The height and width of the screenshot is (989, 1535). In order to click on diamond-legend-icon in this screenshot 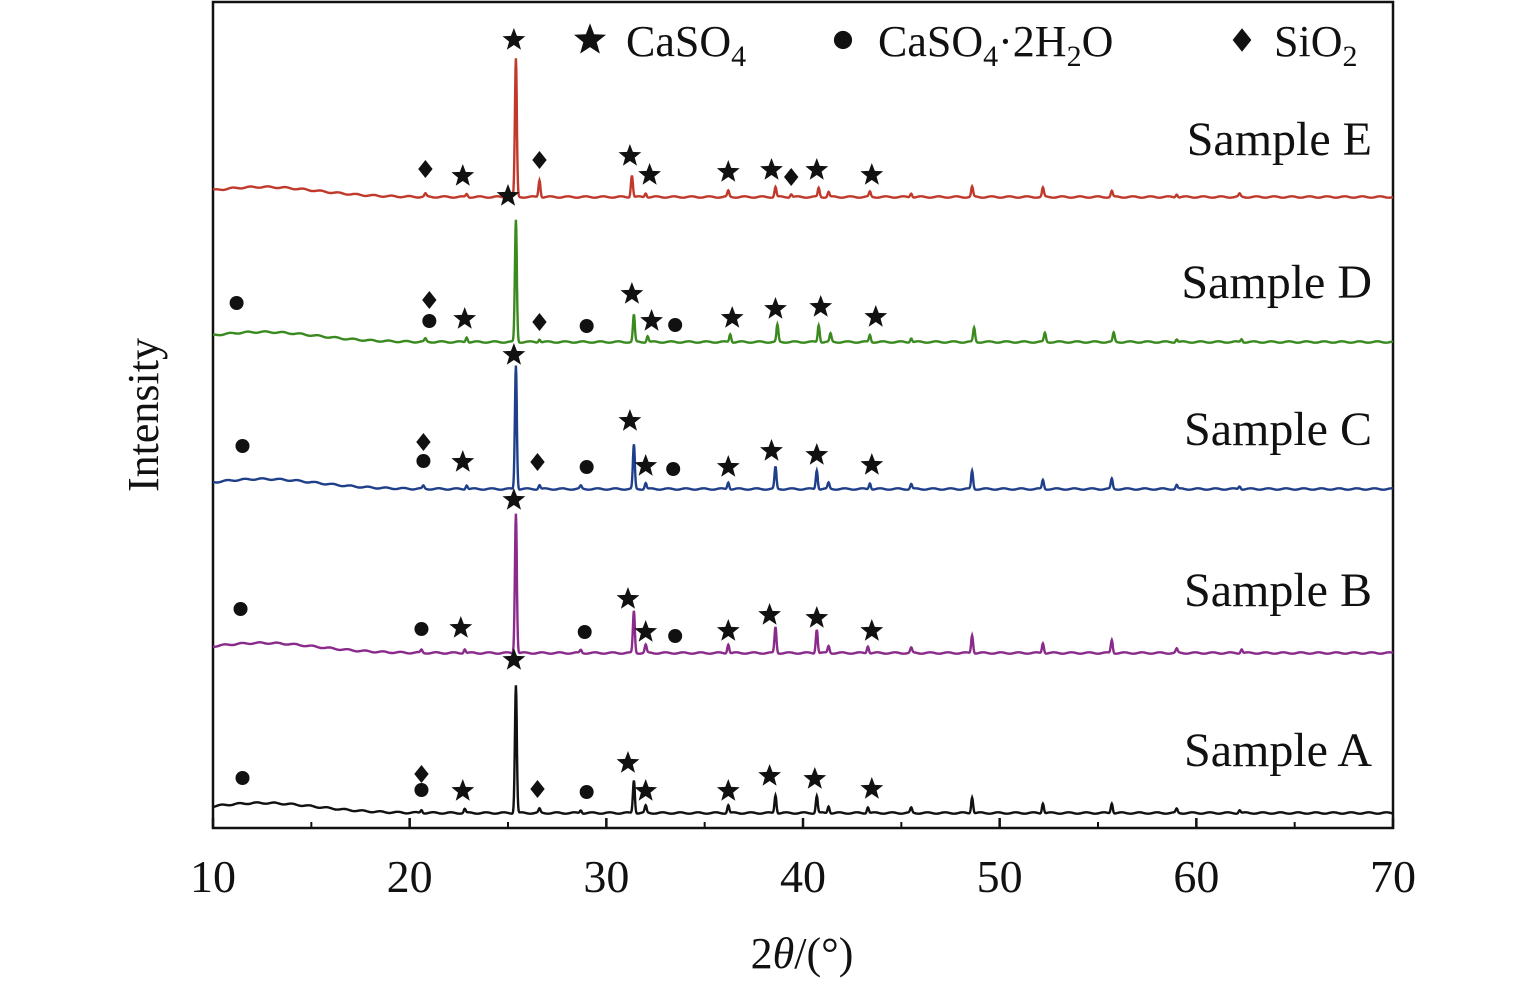, I will do `click(1242, 40)`.